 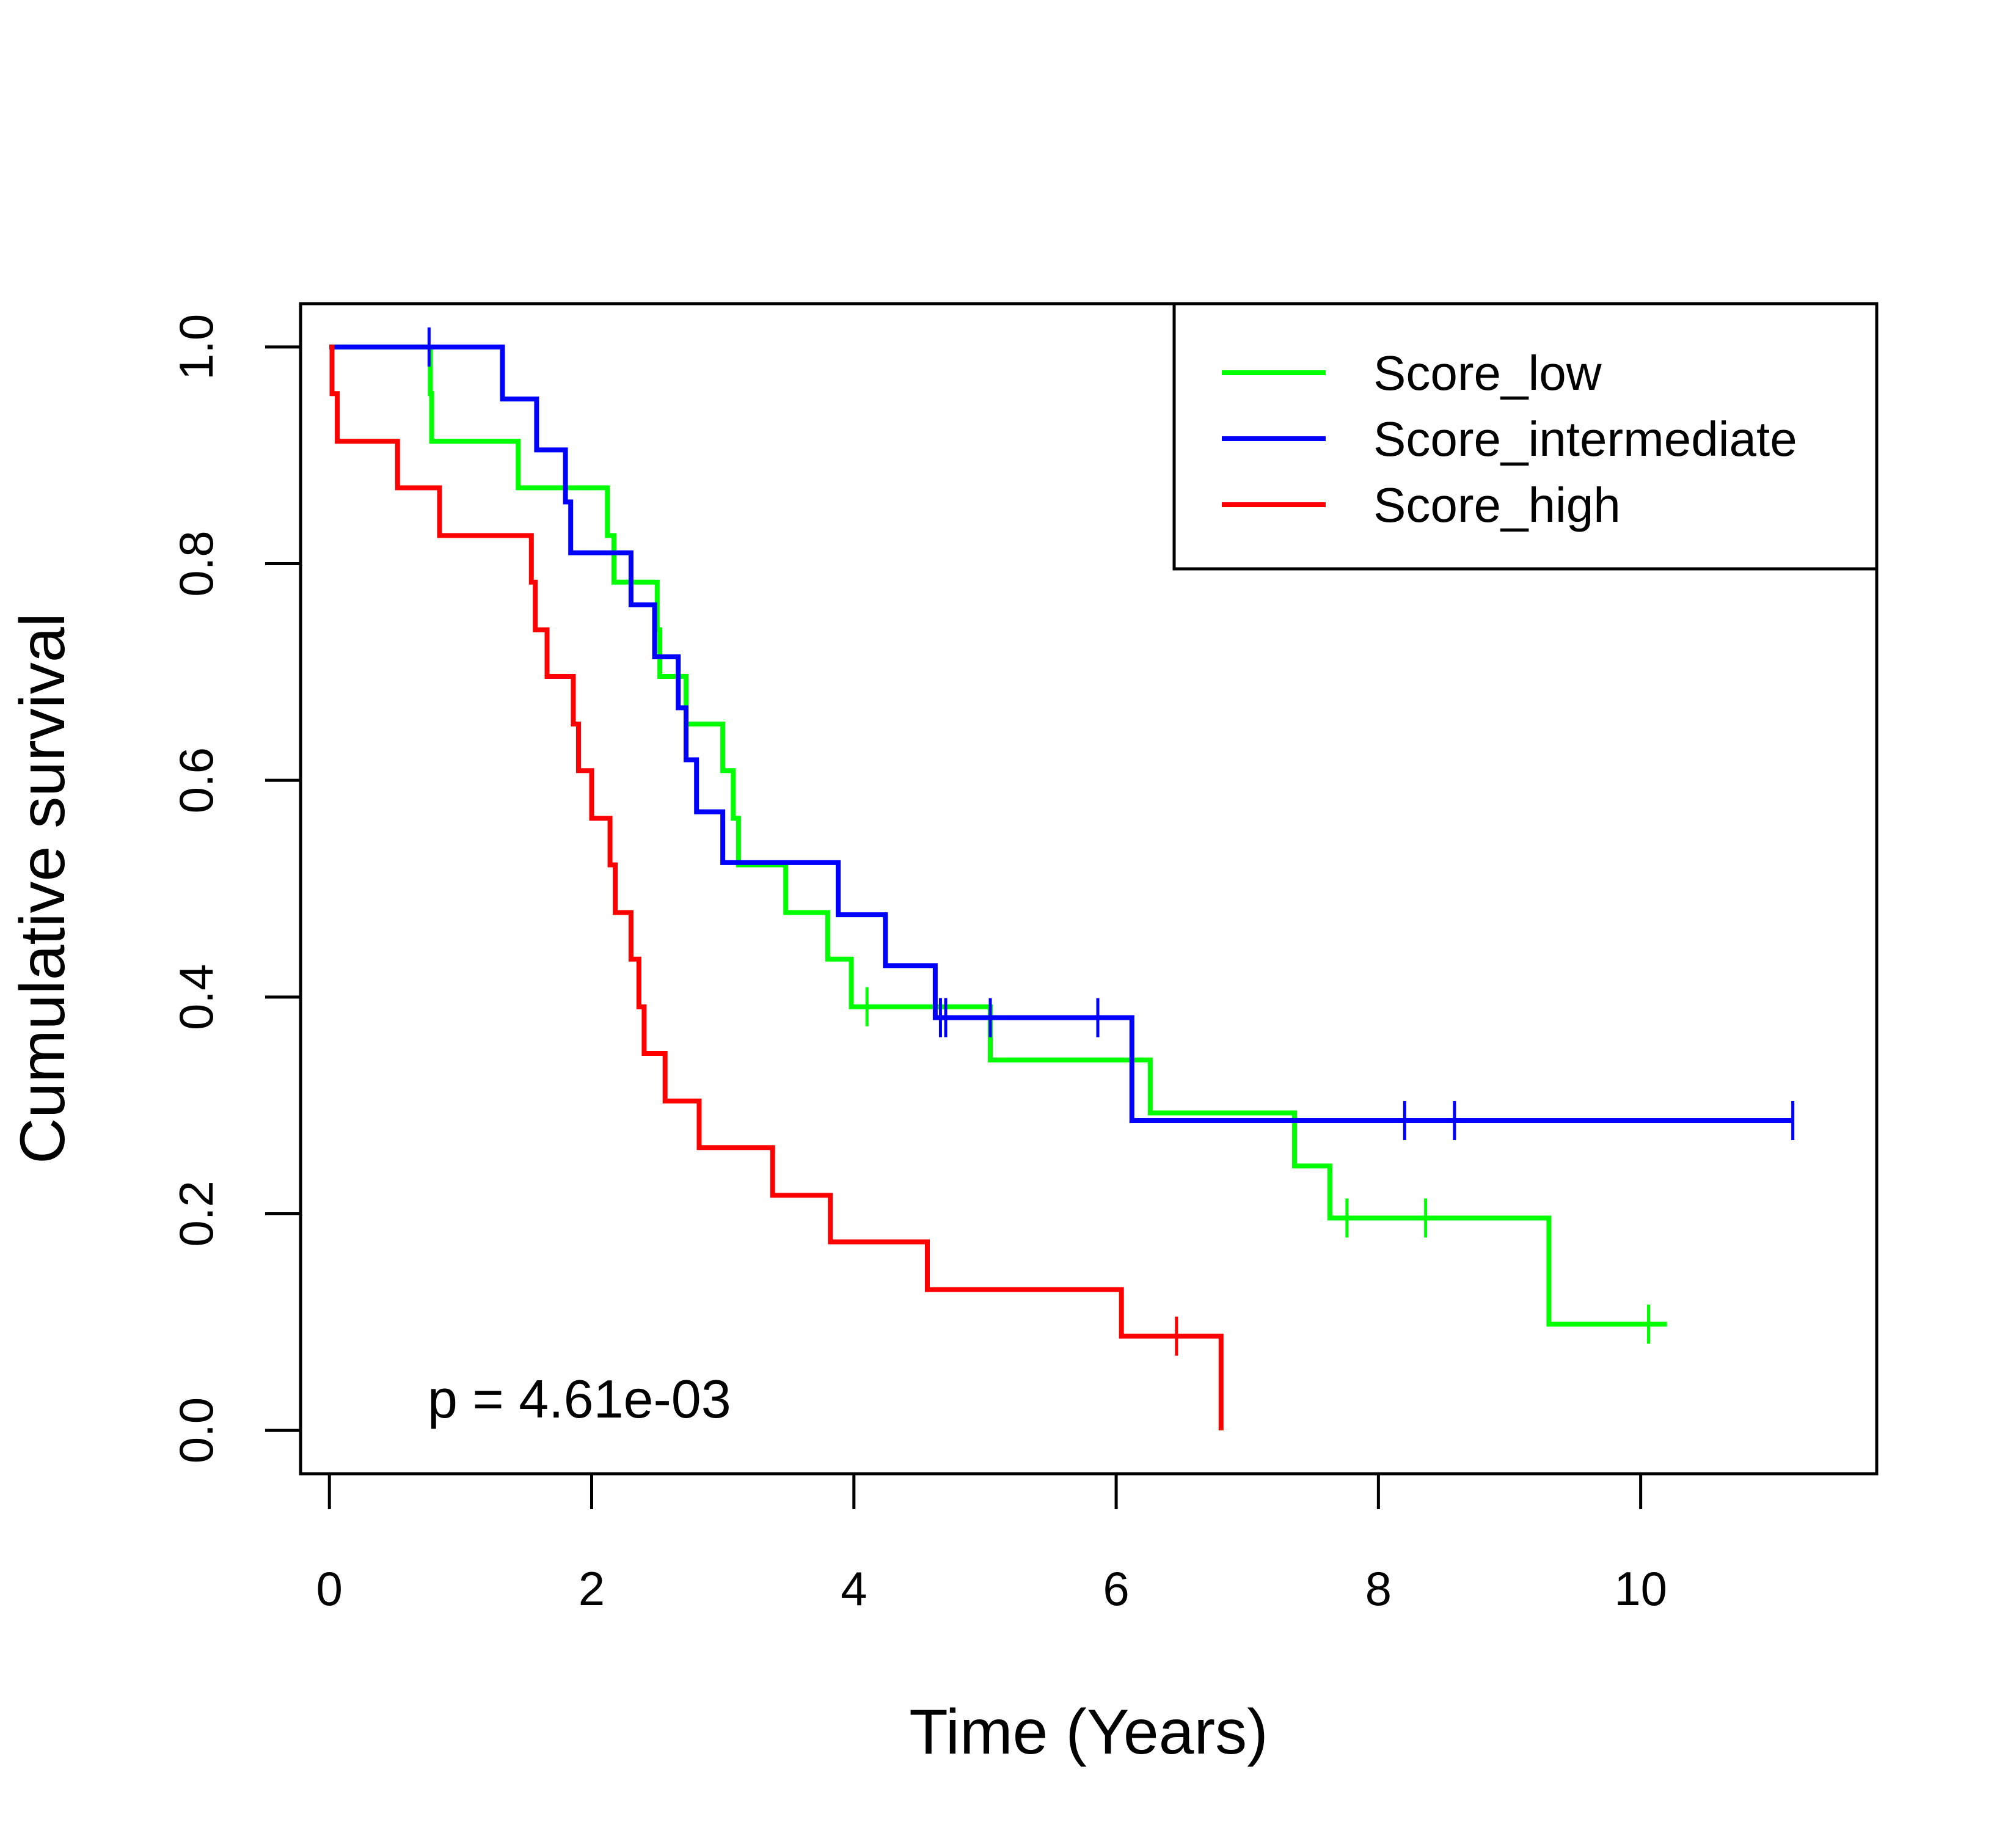 What do you see at coordinates (1088, 1732) in the screenshot?
I see `x-axis-title: Time (Years)` at bounding box center [1088, 1732].